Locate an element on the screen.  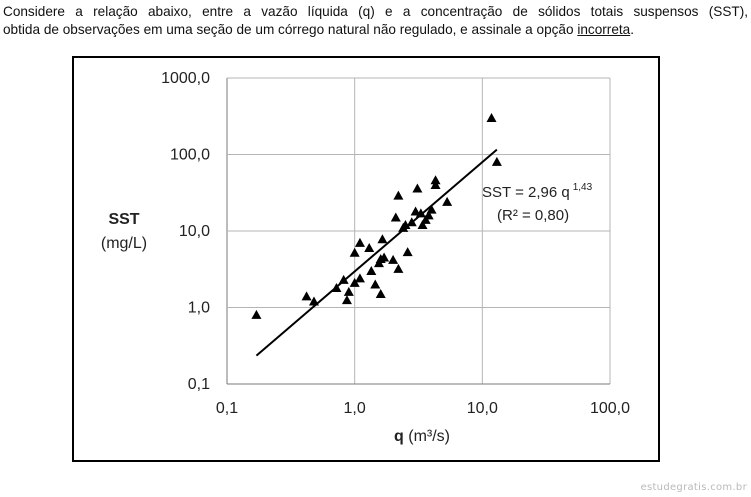
x-tick-label: 10,0 is located at coordinates (482, 408).